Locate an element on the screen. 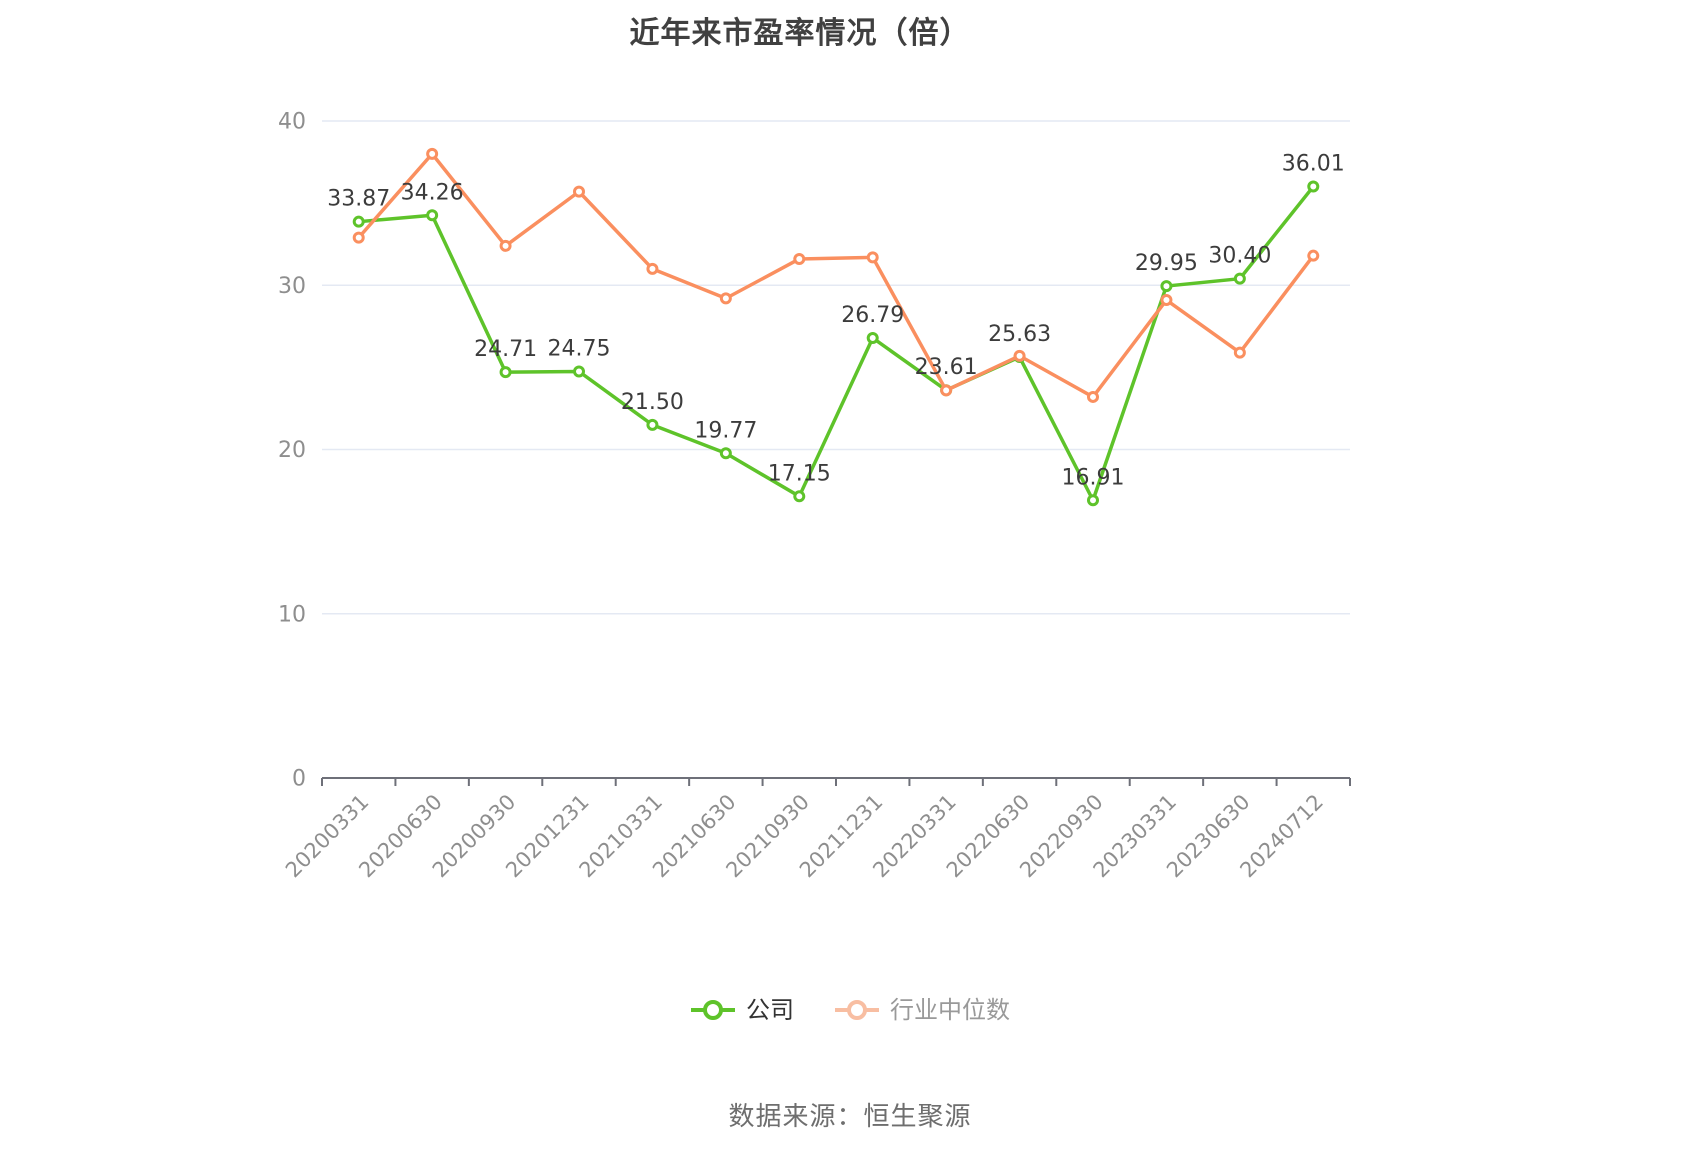 This screenshot has height=1150, width=1700. source-text: 数据来源：恒生聚源 is located at coordinates (850, 1117).